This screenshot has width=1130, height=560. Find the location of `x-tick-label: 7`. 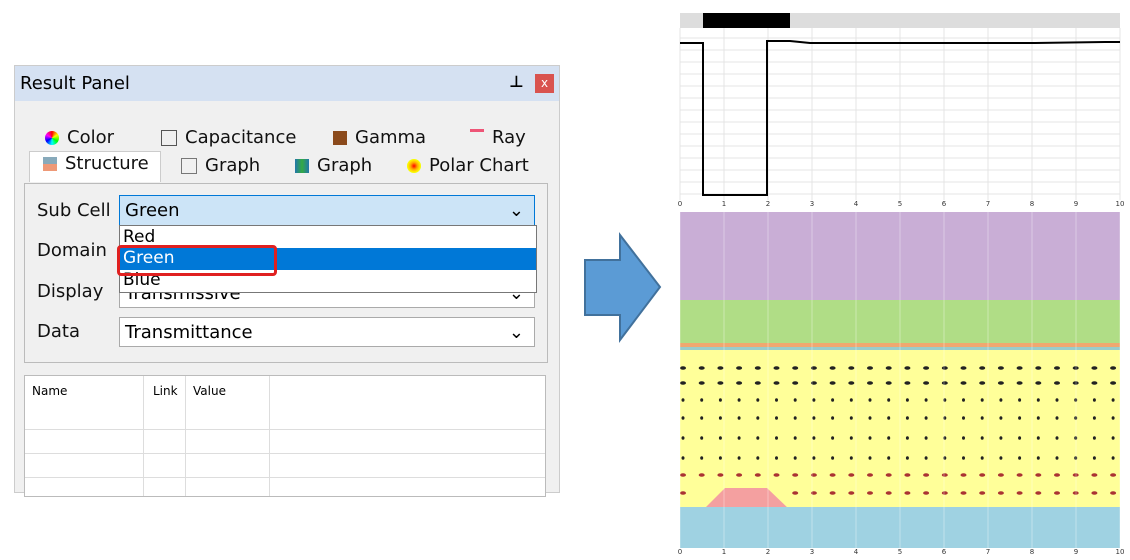

x-tick-label: 7 is located at coordinates (988, 204).